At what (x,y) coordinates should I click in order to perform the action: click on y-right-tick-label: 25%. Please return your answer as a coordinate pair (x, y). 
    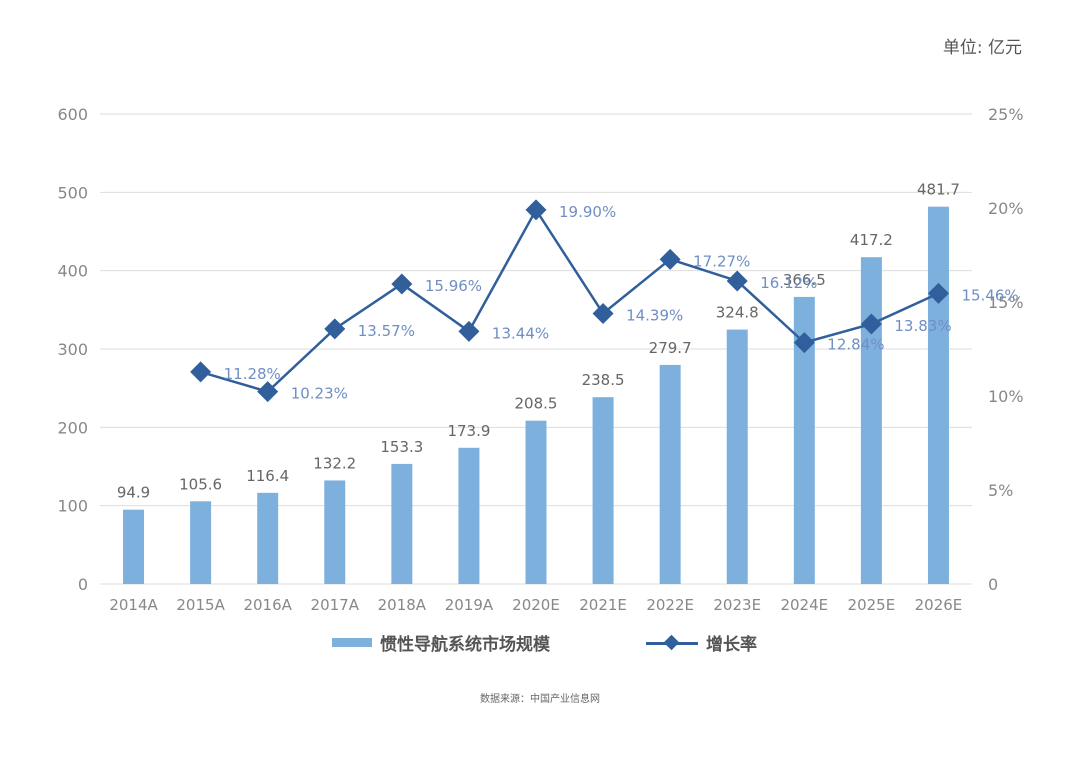
    Looking at the image, I should click on (1006, 114).